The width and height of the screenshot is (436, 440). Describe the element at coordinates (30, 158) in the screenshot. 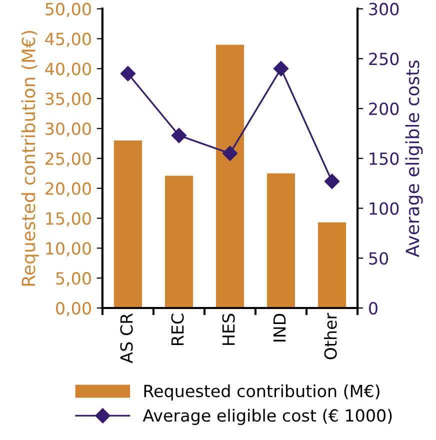

I see `y-axis-title: Requested contribution (M€)` at that location.